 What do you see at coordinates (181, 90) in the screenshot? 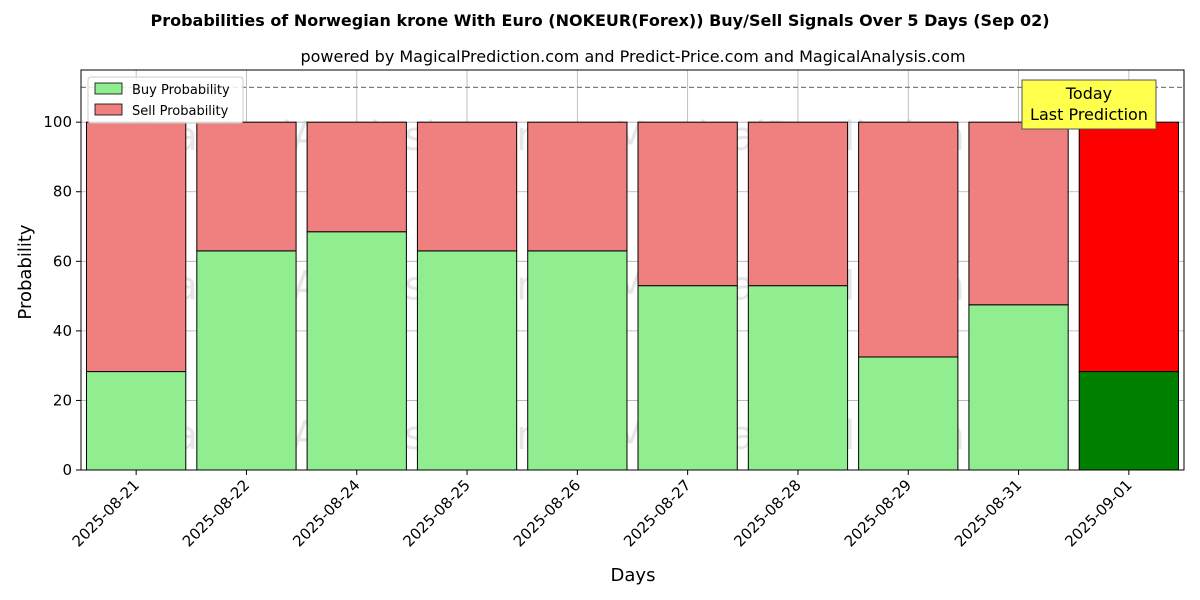
I see `legend-label-buy: Buy Probability` at bounding box center [181, 90].